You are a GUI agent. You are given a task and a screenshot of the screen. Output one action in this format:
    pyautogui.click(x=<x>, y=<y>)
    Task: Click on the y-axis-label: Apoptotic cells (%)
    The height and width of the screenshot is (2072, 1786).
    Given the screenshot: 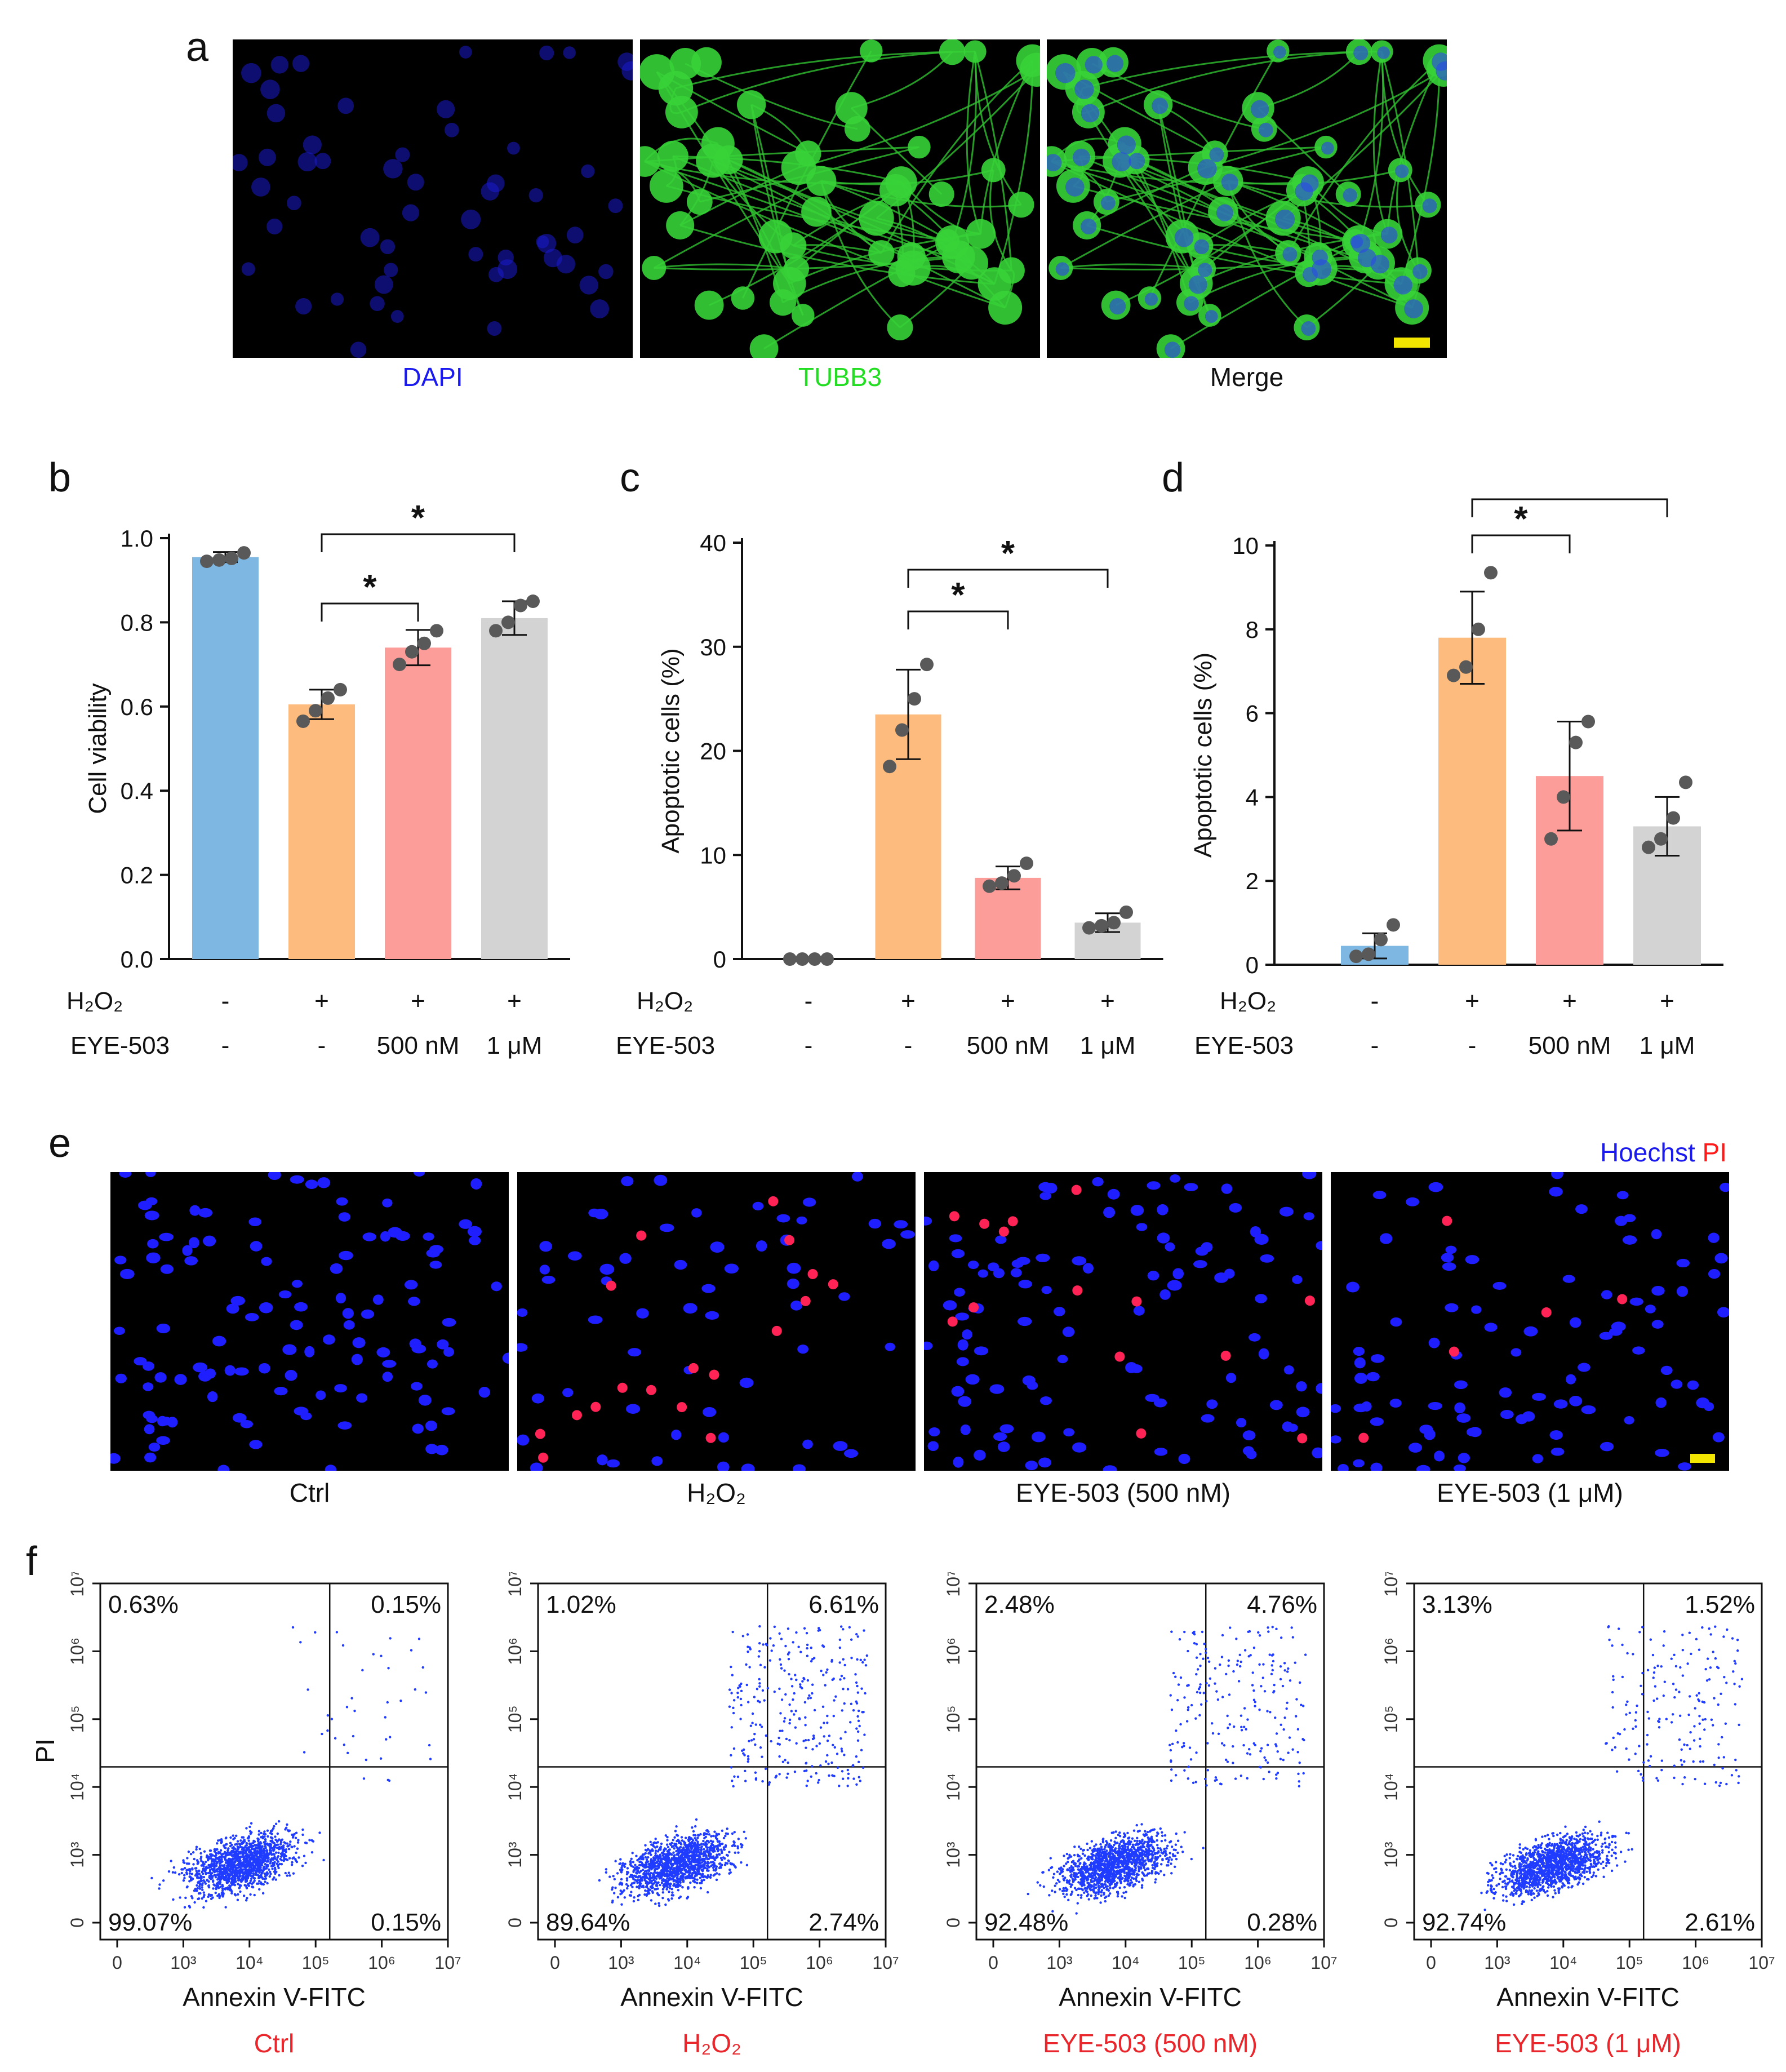 What is the action you would take?
    pyautogui.click(x=1203, y=755)
    